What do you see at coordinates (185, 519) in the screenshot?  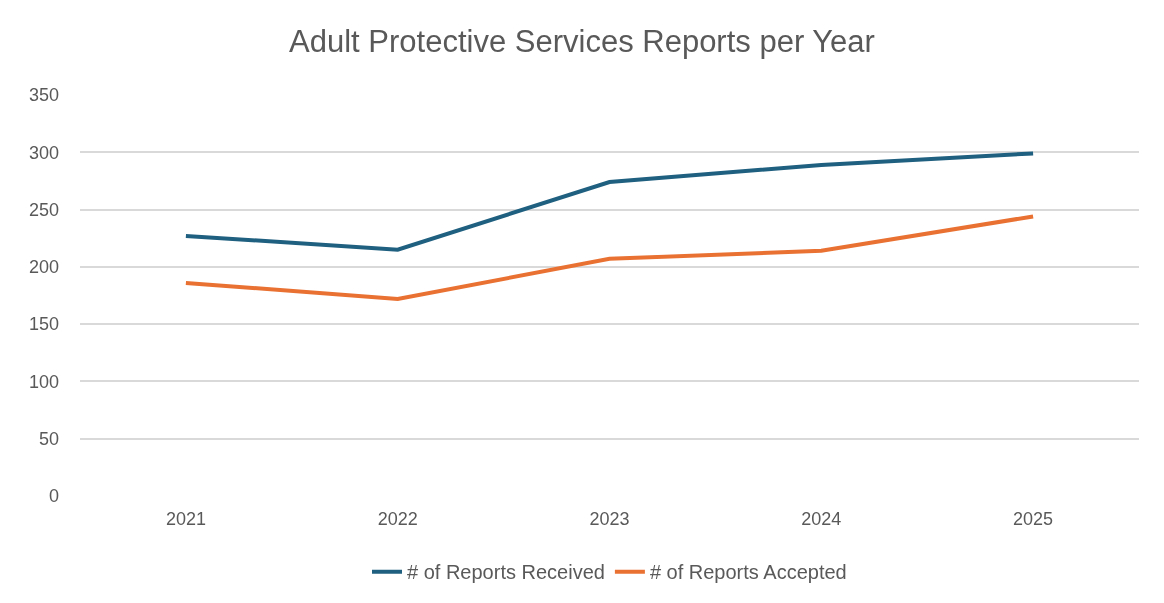 I see `x-tick-label: 2021` at bounding box center [185, 519].